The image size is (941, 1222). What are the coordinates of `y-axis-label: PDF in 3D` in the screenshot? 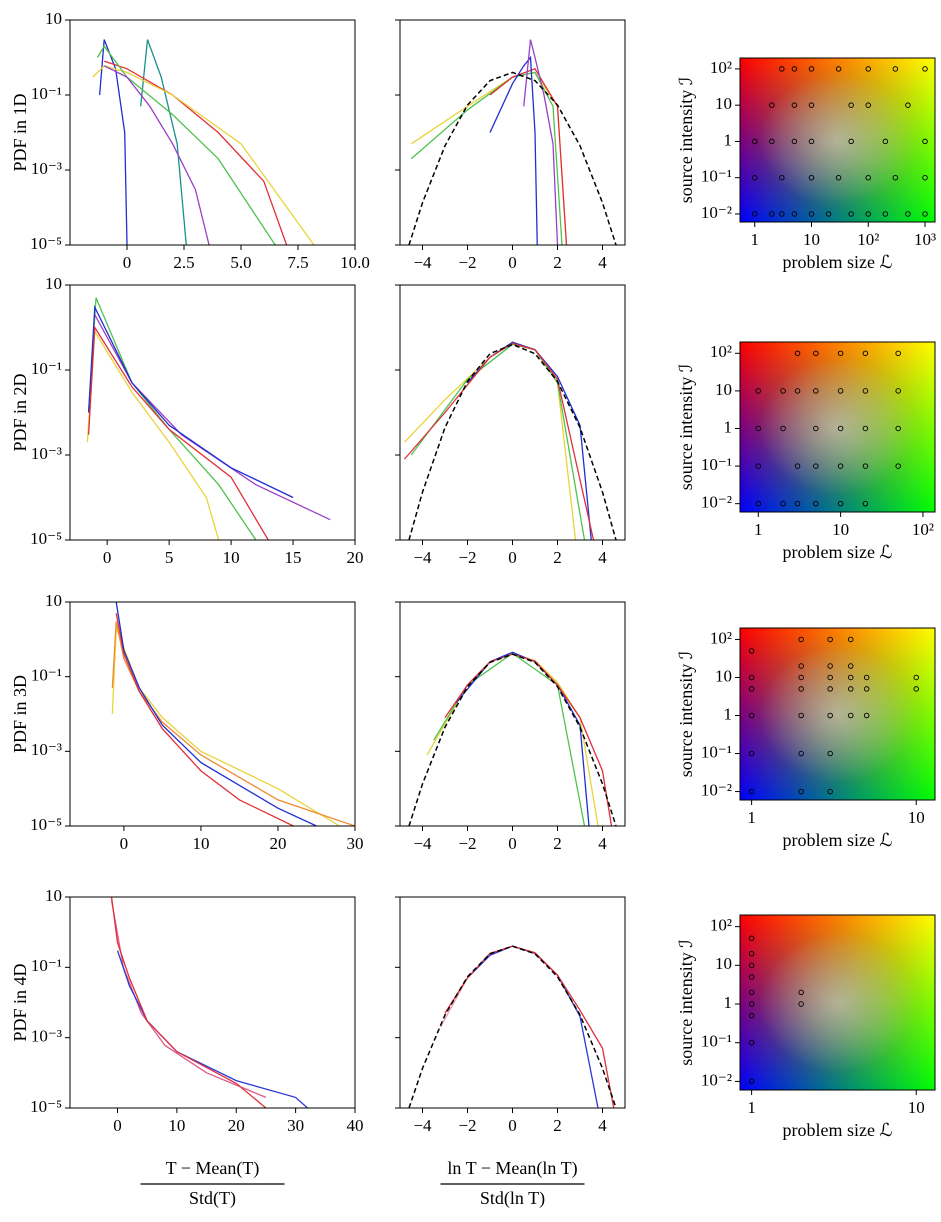 It's located at (20, 714).